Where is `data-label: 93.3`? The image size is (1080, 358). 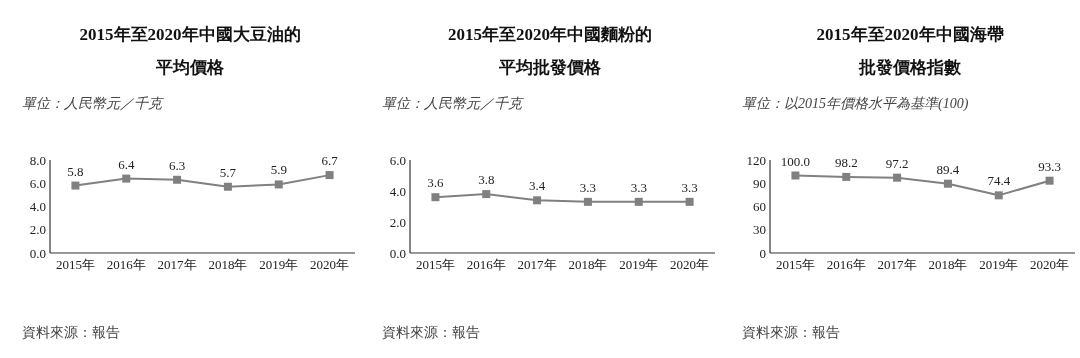 data-label: 93.3 is located at coordinates (1049, 166).